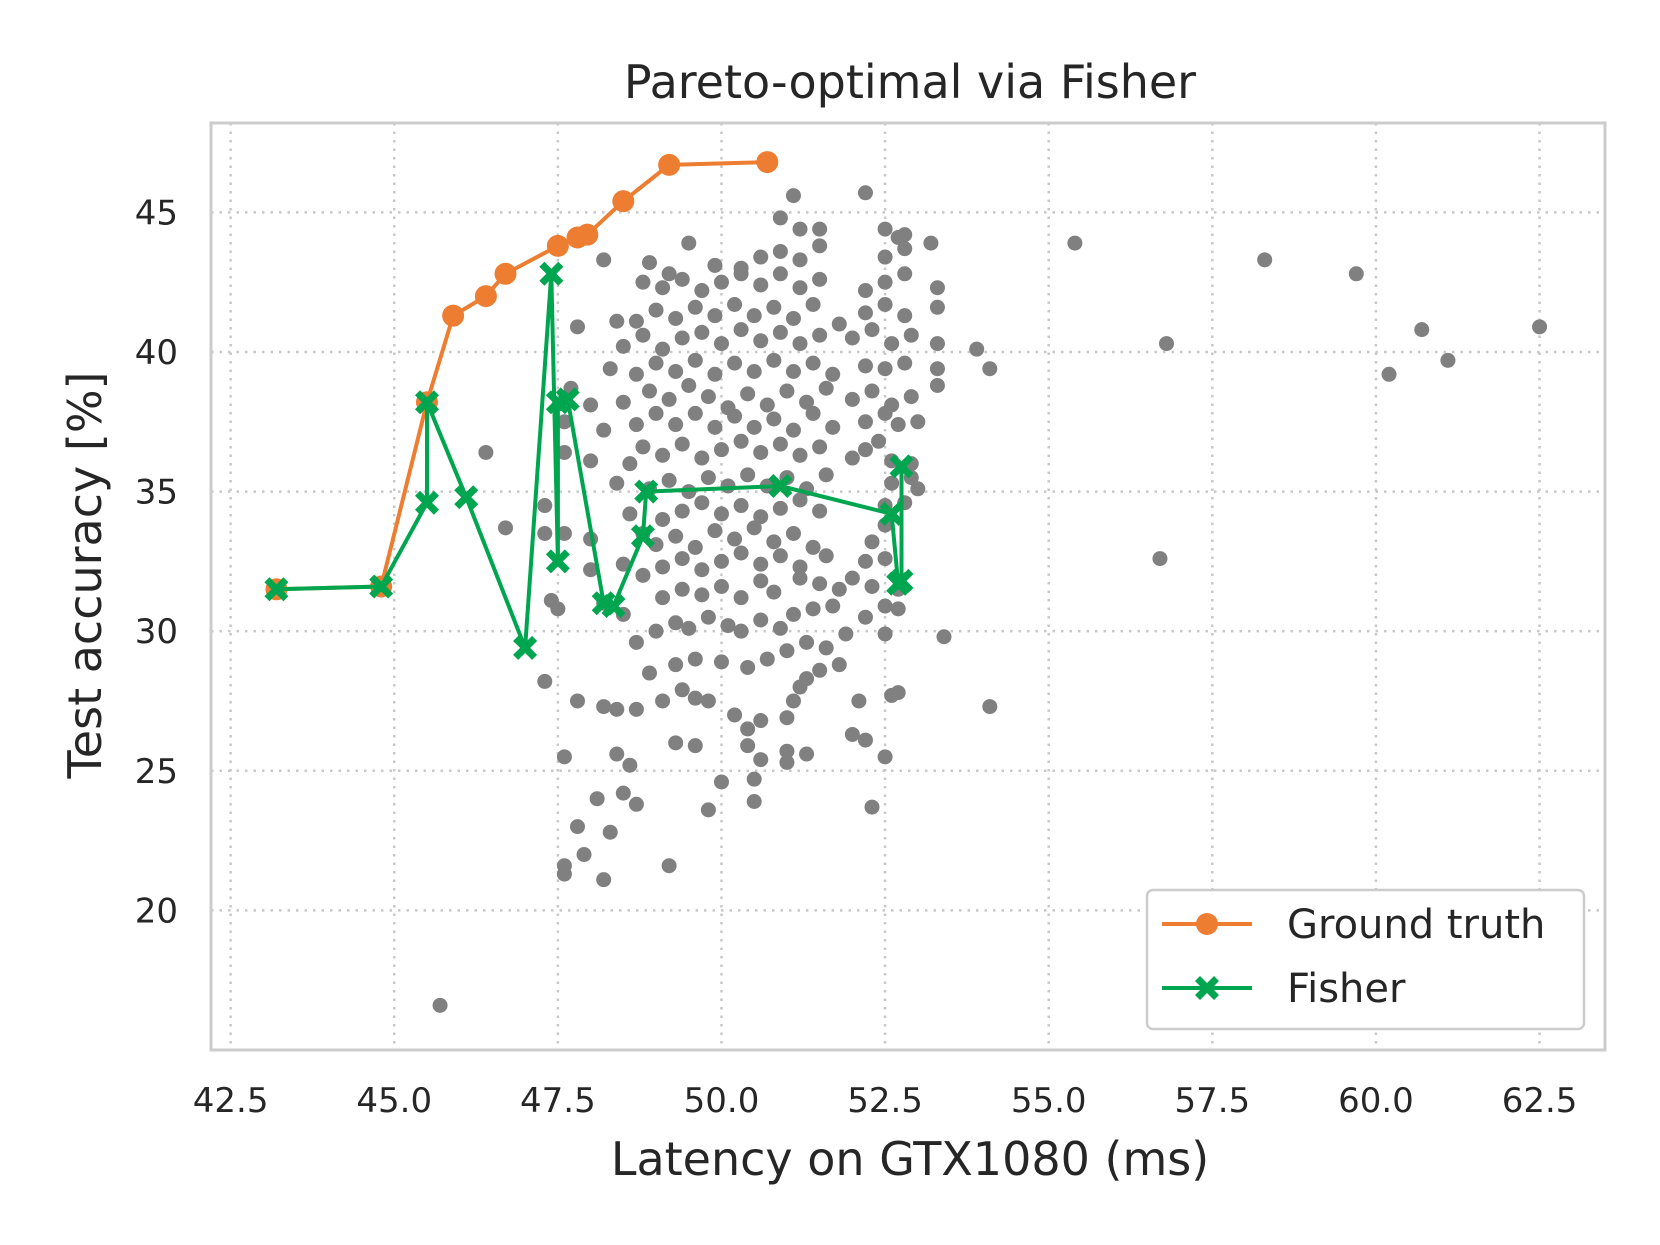  Describe the element at coordinates (722, 1101) in the screenshot. I see `x-tick-label: 50.0` at that location.